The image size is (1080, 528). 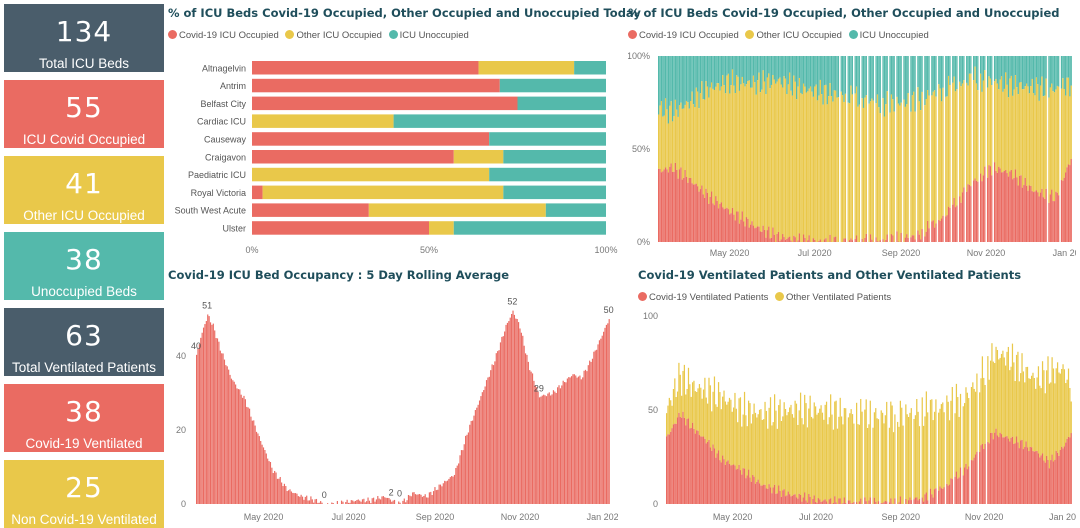 What do you see at coordinates (84, 215) in the screenshot?
I see `kpi-label: Other ICU Occupied` at bounding box center [84, 215].